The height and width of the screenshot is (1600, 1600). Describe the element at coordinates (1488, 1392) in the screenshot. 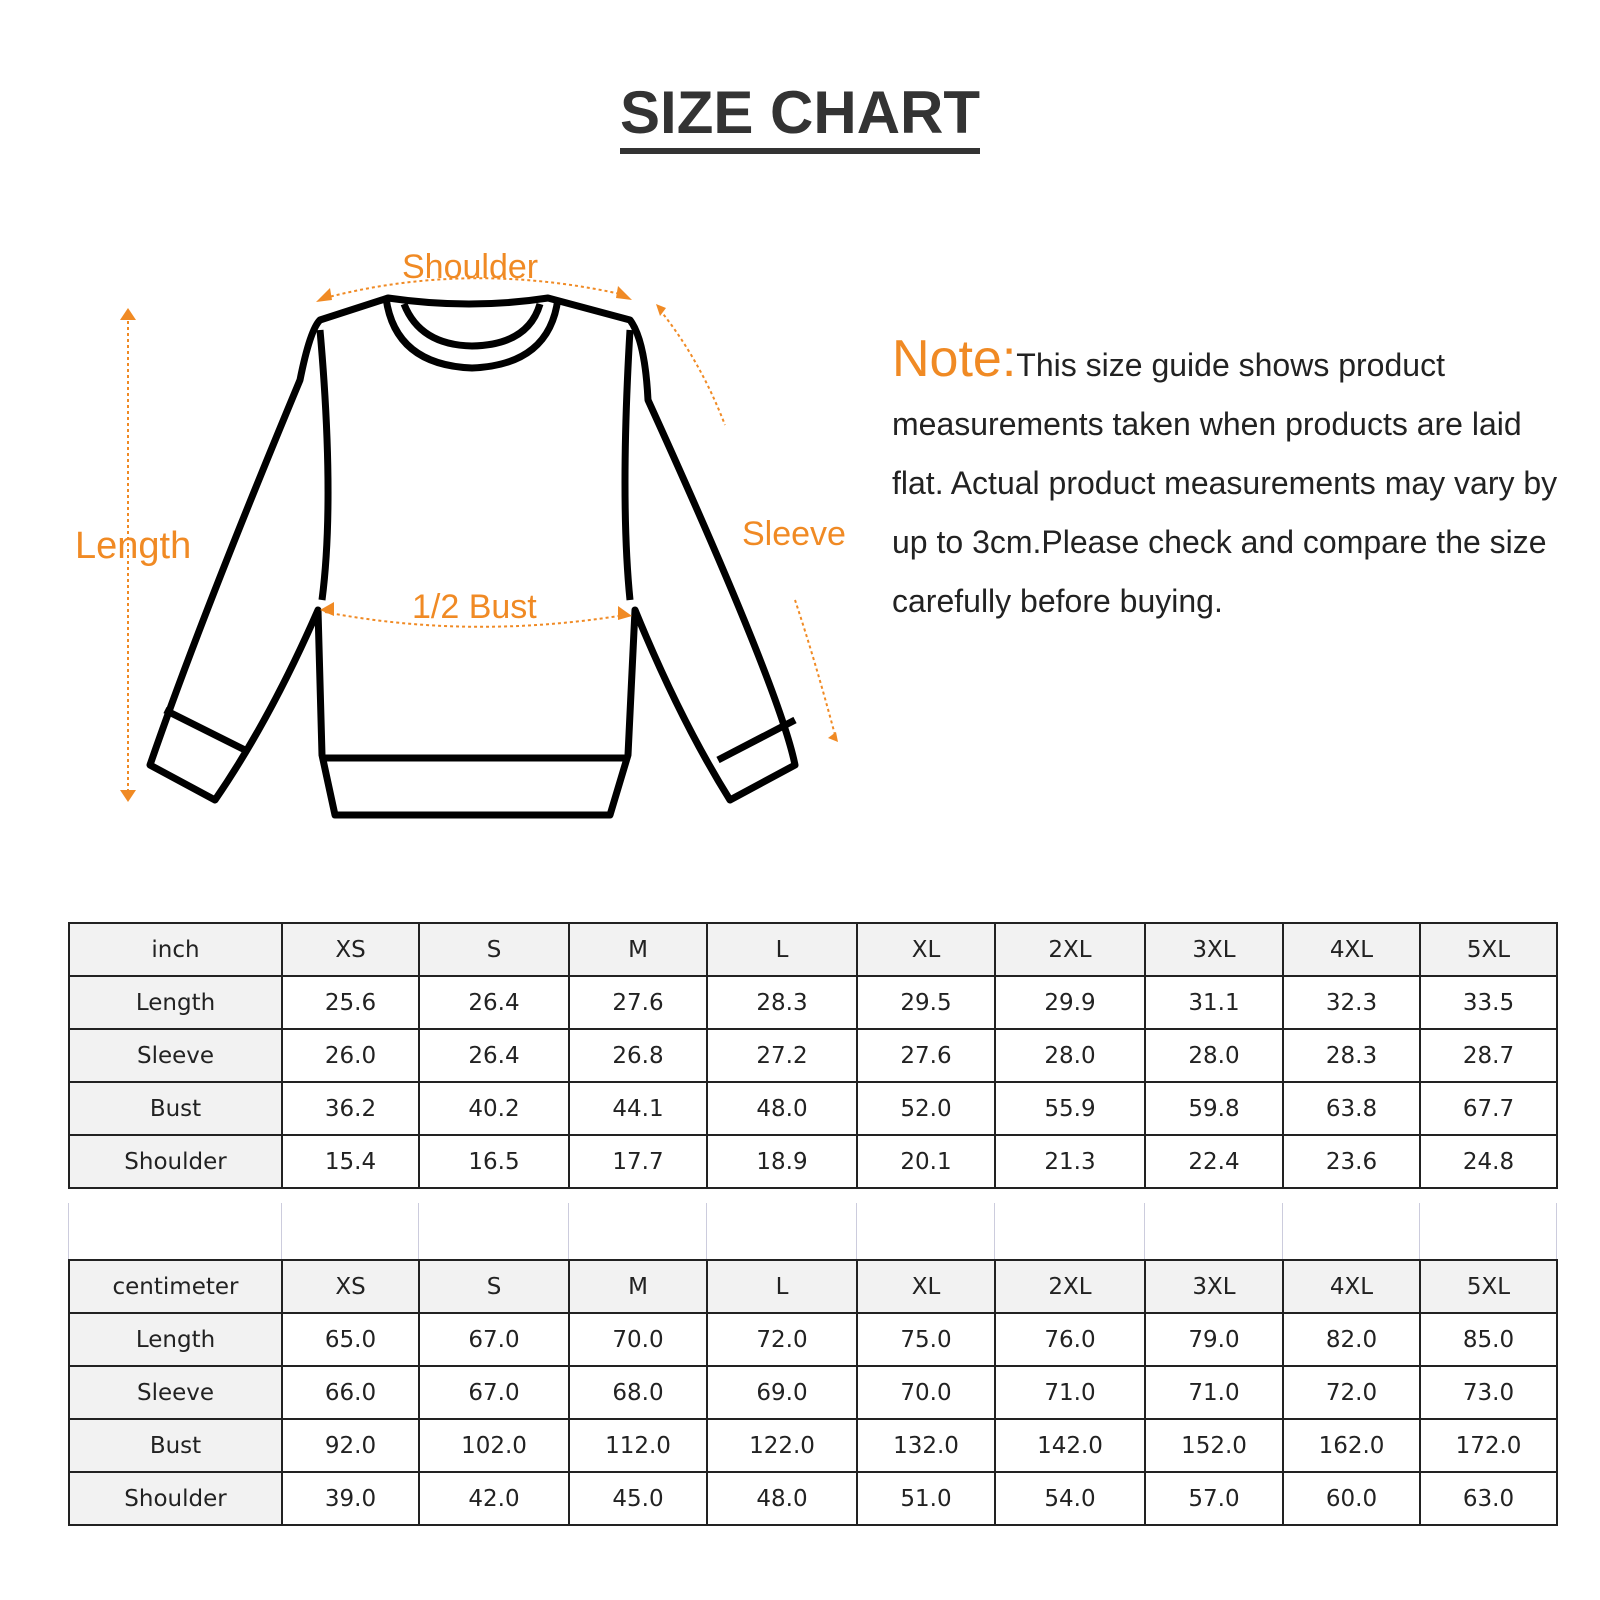

I see `table-cell: 73.0` at that location.